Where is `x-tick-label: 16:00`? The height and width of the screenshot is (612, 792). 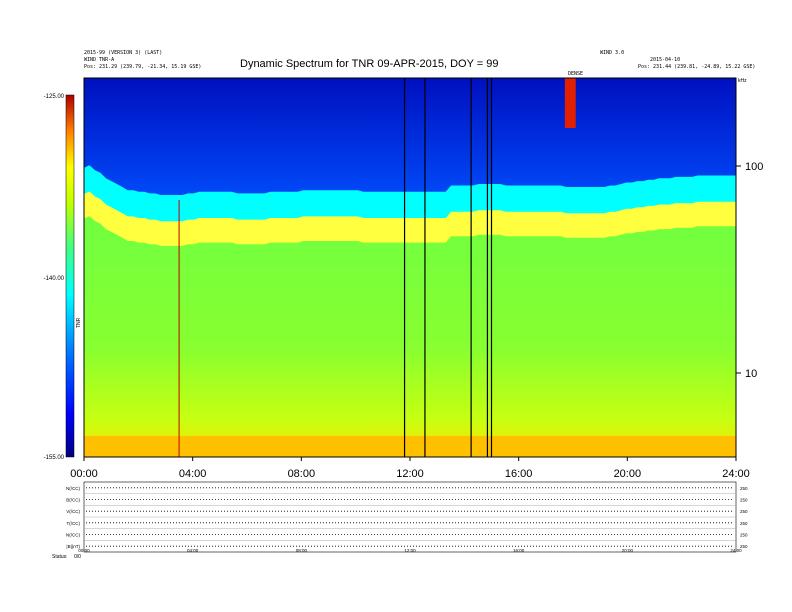
x-tick-label: 16:00 is located at coordinates (519, 474).